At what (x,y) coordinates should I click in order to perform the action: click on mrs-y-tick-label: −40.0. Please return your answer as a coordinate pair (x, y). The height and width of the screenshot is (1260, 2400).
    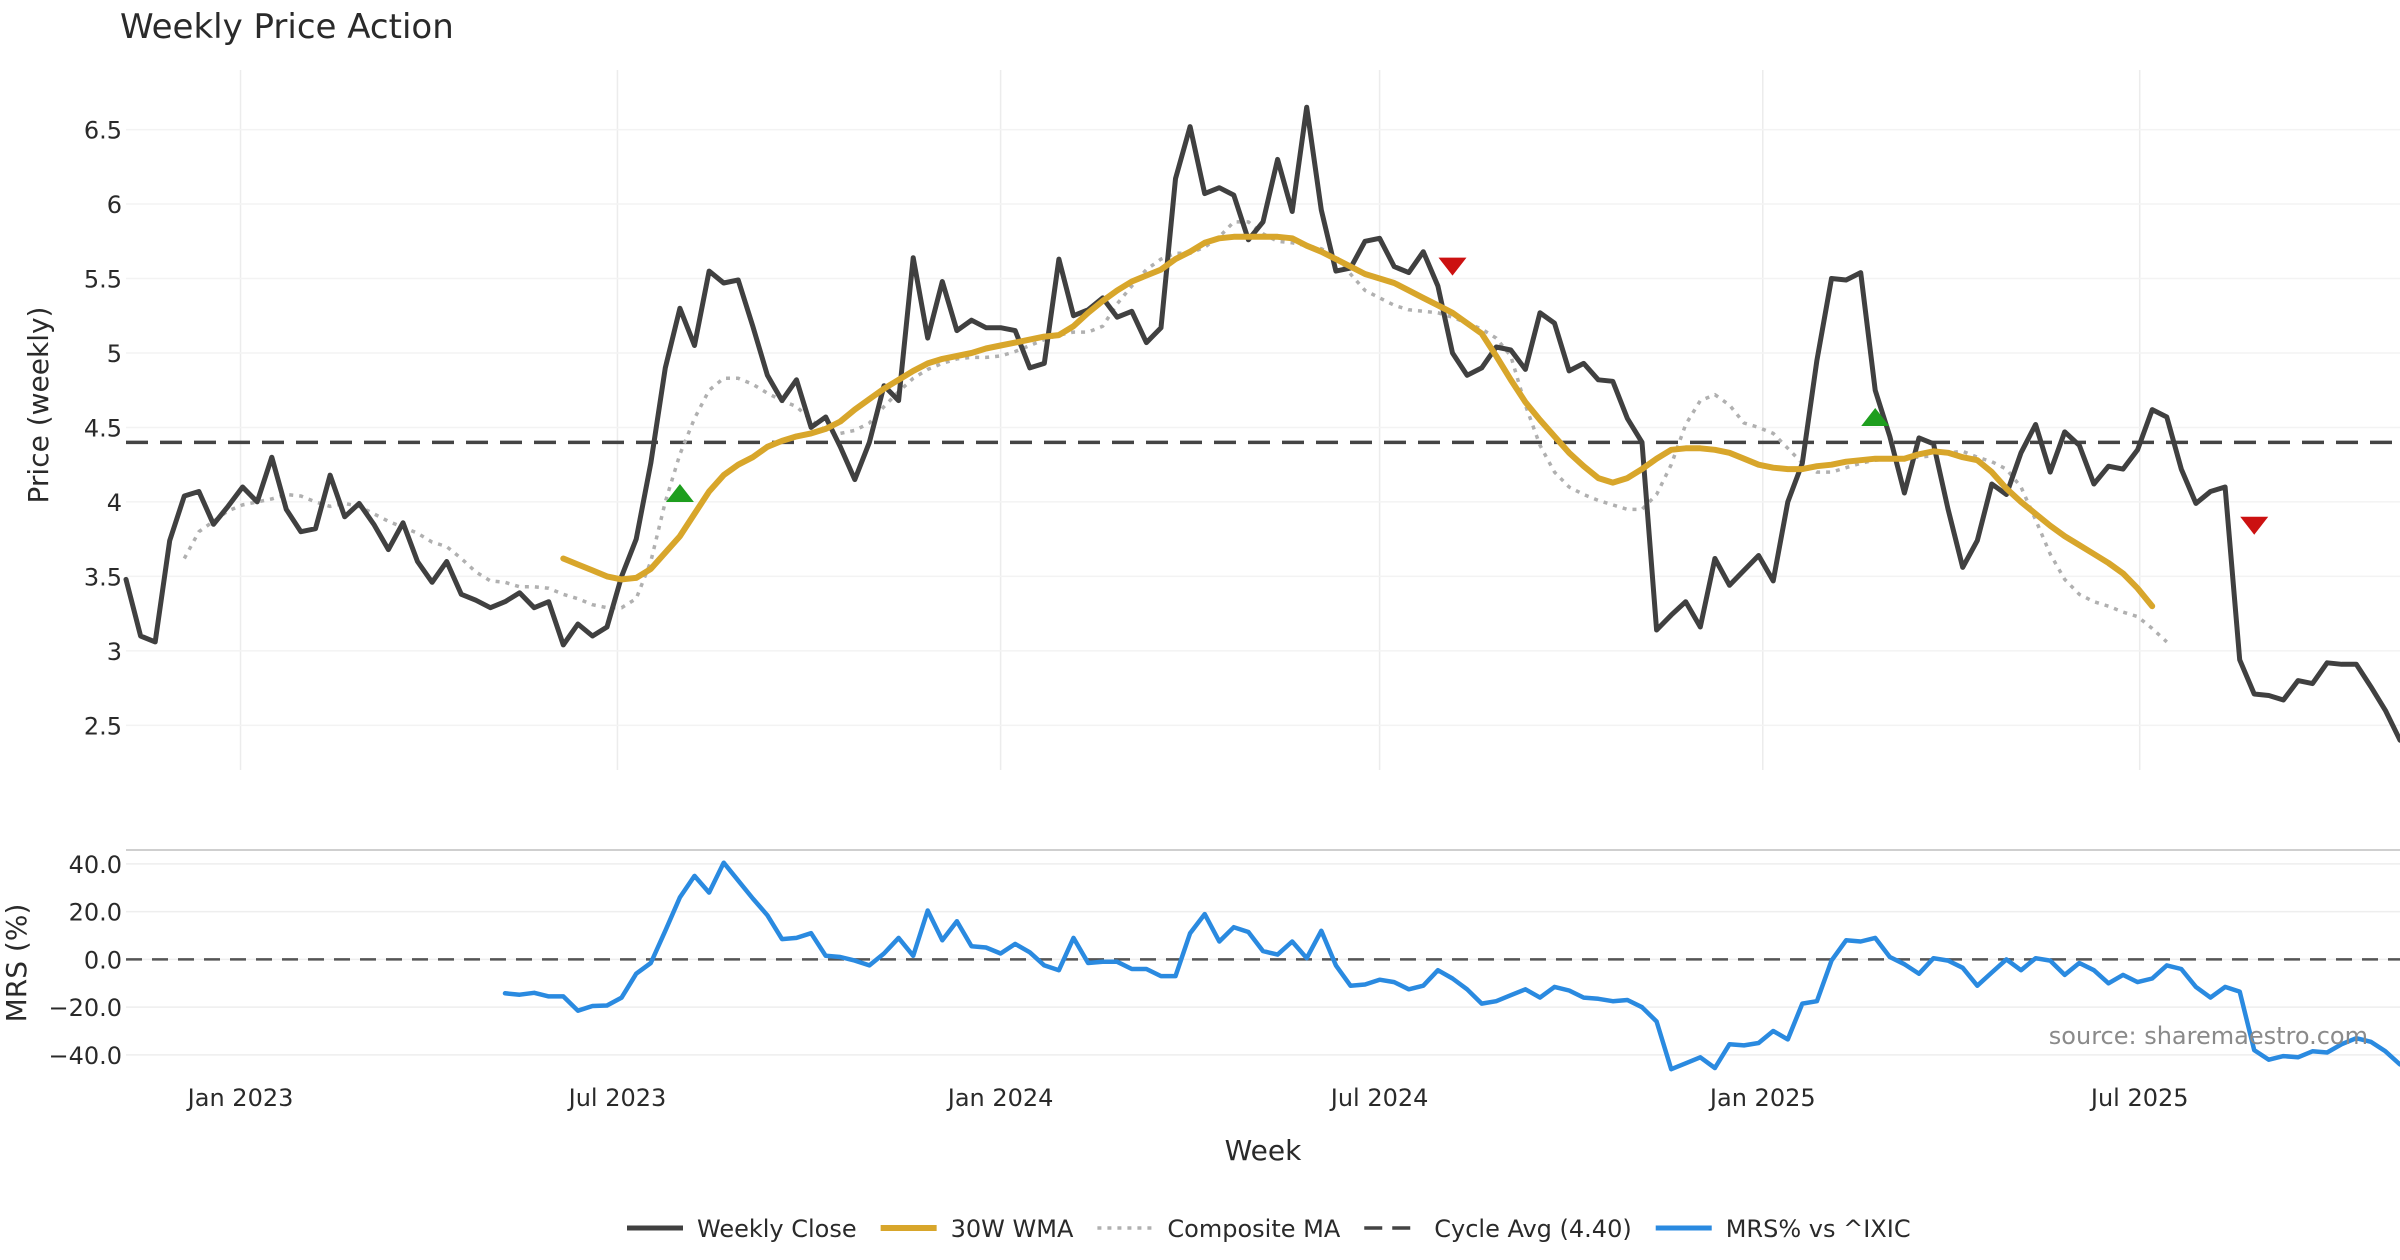
    Looking at the image, I should click on (85, 1056).